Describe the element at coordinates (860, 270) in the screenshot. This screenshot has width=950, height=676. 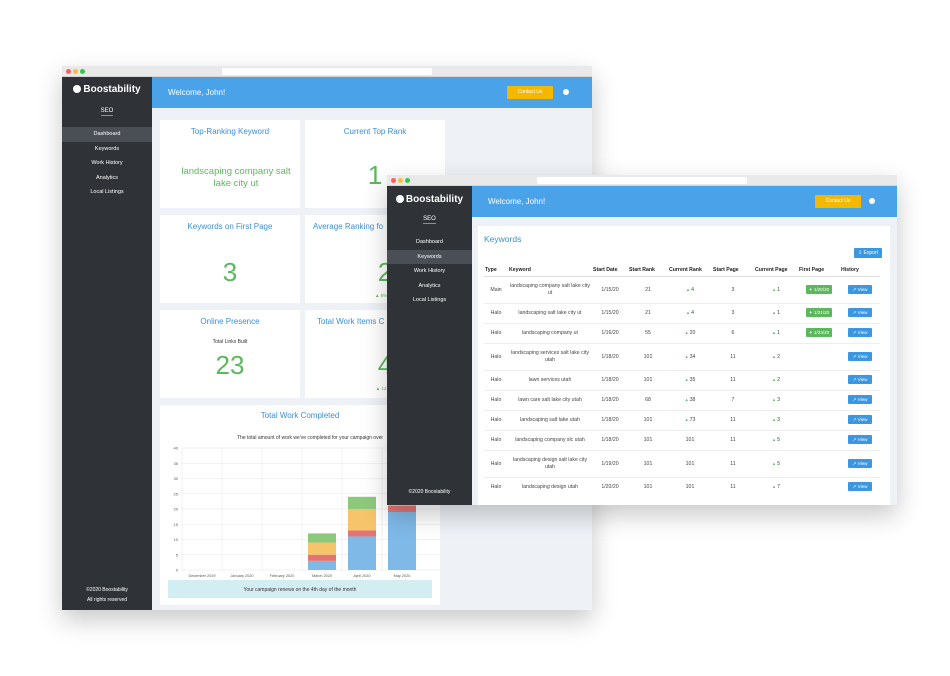
I see `column-header: History` at that location.